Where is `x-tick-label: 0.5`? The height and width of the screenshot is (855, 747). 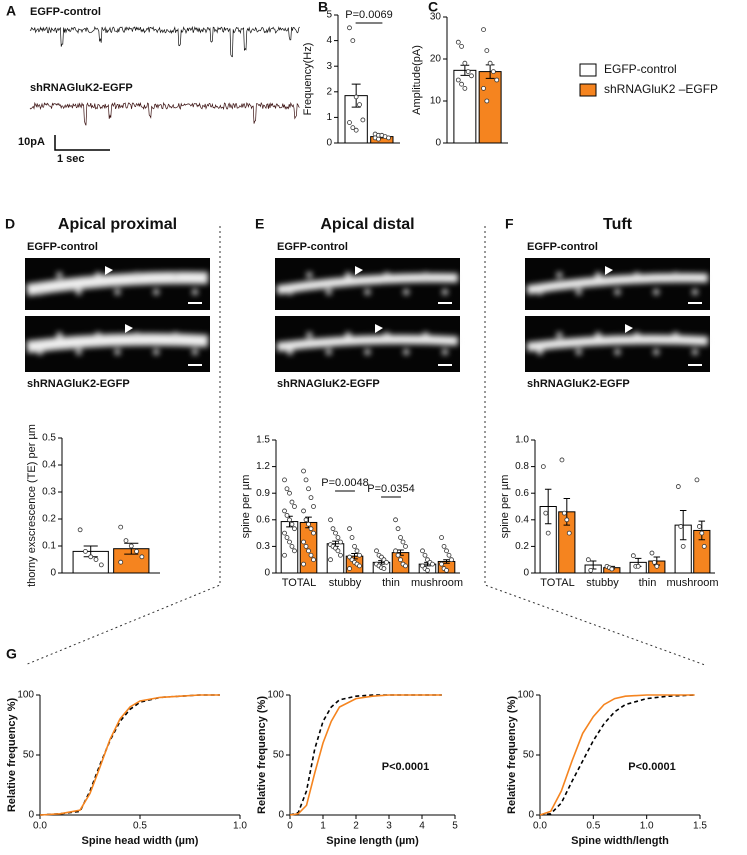
x-tick-label: 0.5 is located at coordinates (140, 826).